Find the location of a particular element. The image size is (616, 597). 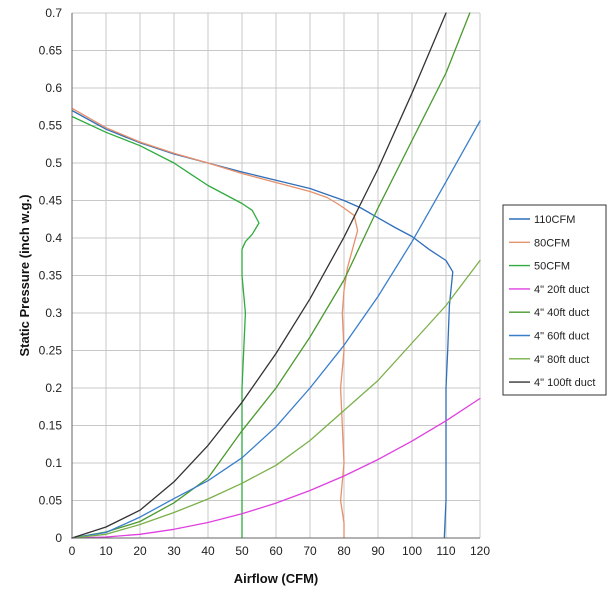

y-tick-label: 0.7 is located at coordinates (53, 13).